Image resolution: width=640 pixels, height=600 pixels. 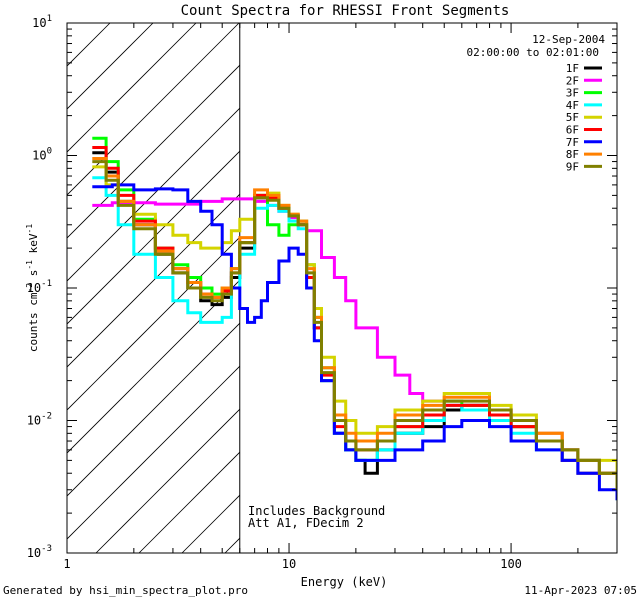 I want to click on chart-title: Count Spectra for RHESSI Front Segments, so click(x=345, y=11).